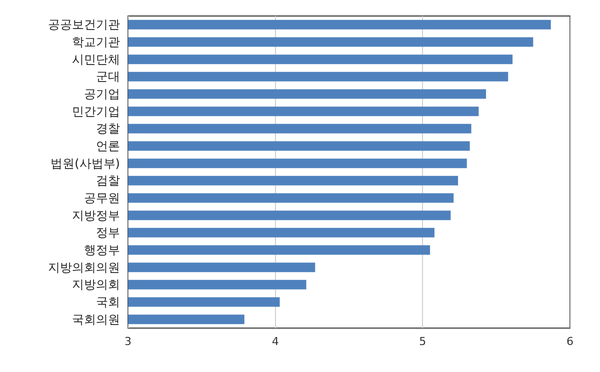  Describe the element at coordinates (108, 77) in the screenshot. I see `y-tick-label: 군대` at that location.